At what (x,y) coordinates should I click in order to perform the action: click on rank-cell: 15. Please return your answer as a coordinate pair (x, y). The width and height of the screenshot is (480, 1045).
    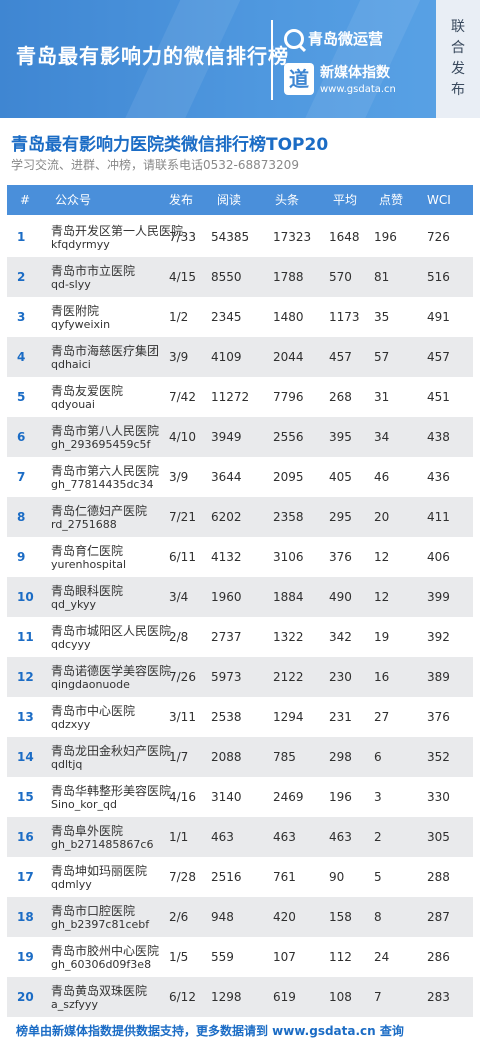
    Looking at the image, I should click on (25, 797).